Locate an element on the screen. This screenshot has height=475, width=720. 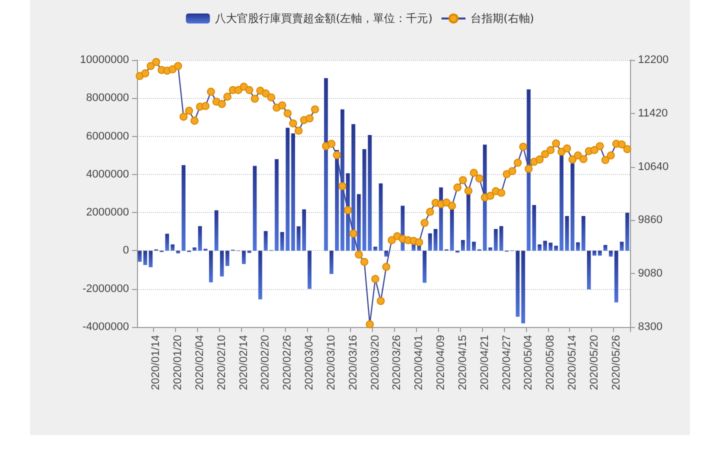
x-tick-label: 2020/05/20 is located at coordinates (594, 362).